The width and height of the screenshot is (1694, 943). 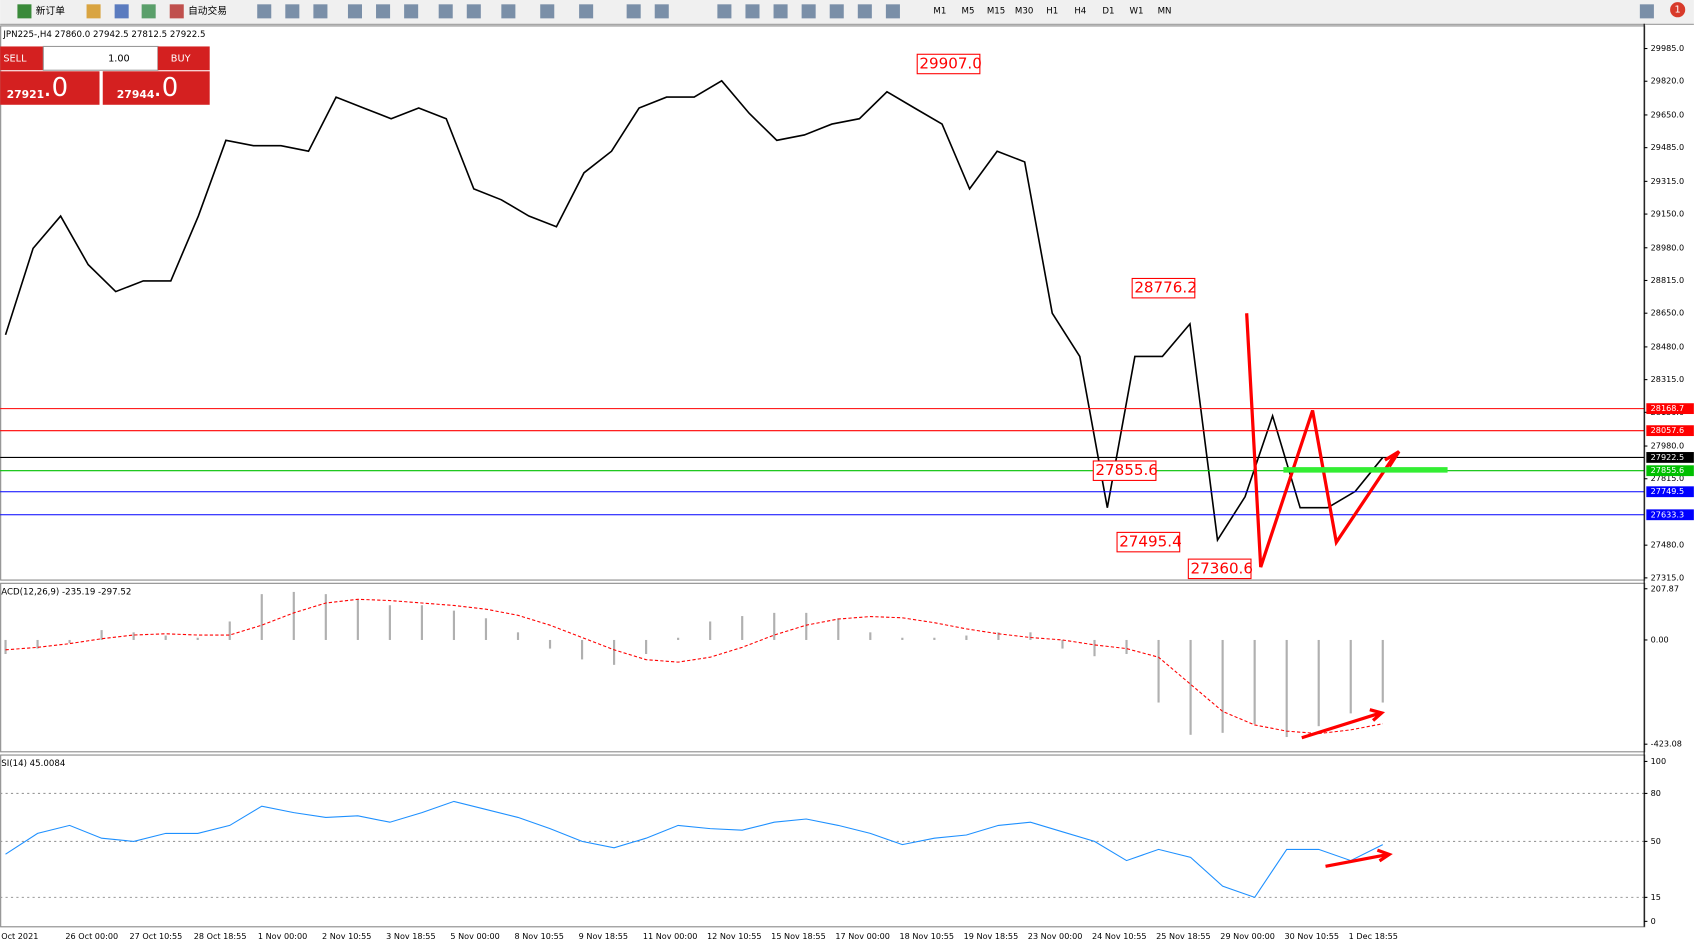 I want to click on bid-box, so click(x=50, y=88).